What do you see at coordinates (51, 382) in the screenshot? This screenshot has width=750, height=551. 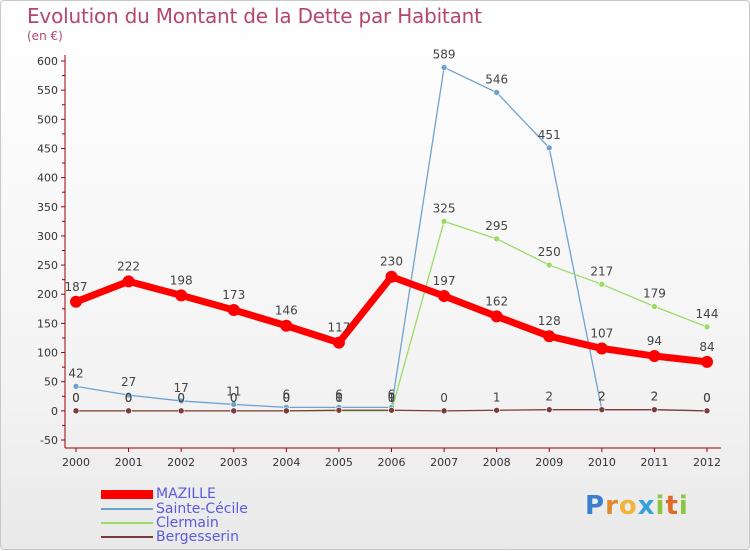 I see `y-tick-label: 50` at bounding box center [51, 382].